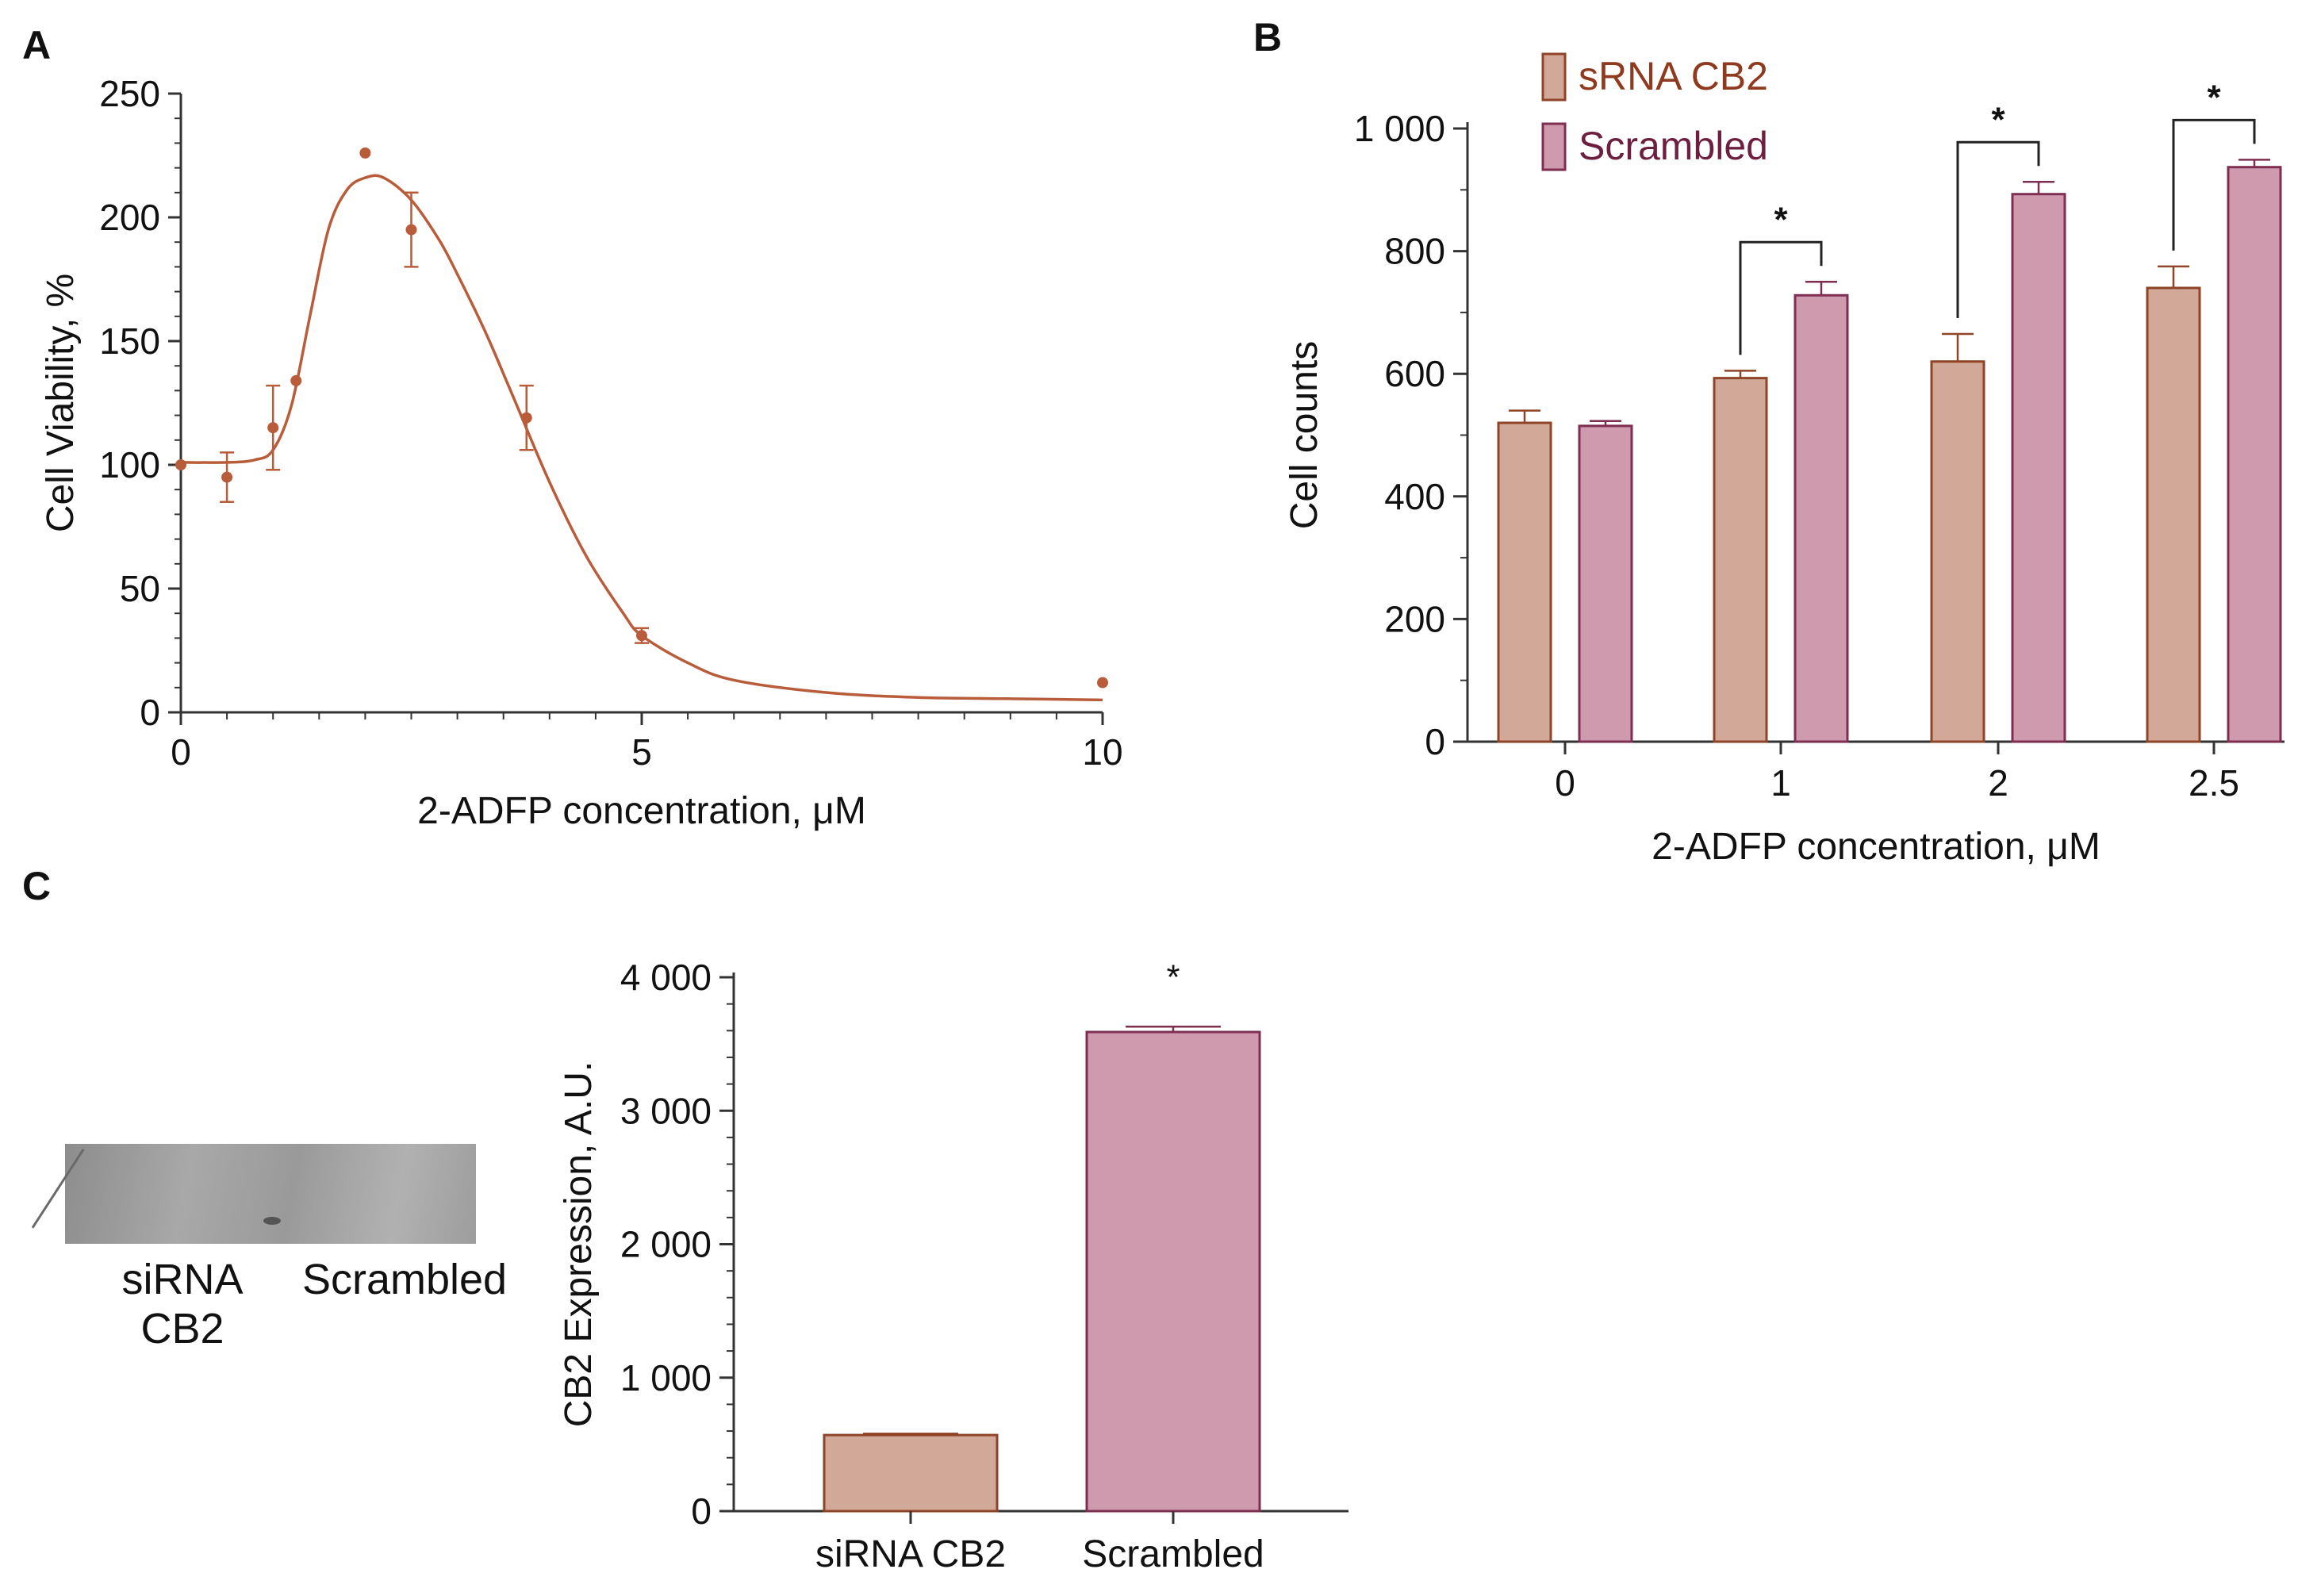  Describe the element at coordinates (1414, 496) in the screenshot. I see `y-tick-label: 400` at that location.